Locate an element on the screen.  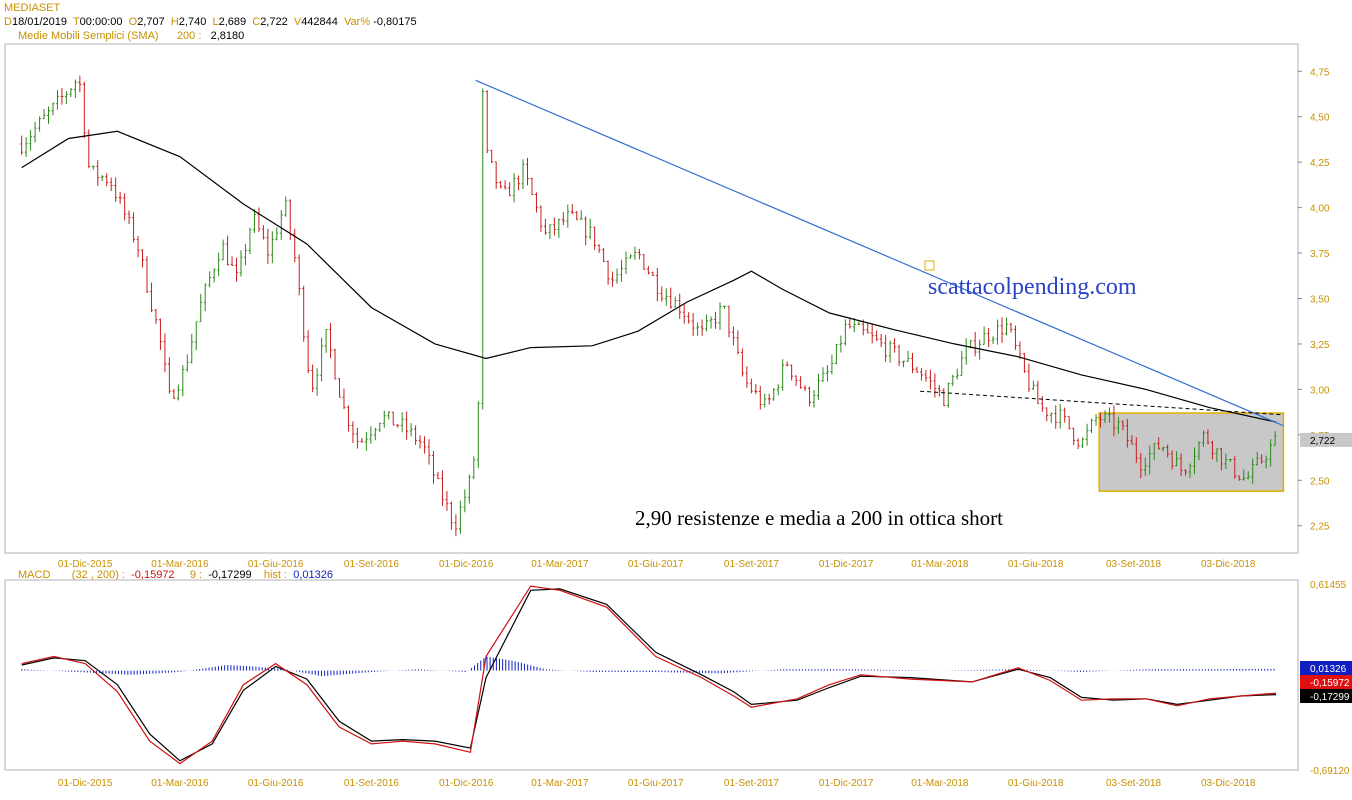
sma-header: Medie Mobili Semplici (SMA) 200 : 2,8180 is located at coordinates (131, 36).